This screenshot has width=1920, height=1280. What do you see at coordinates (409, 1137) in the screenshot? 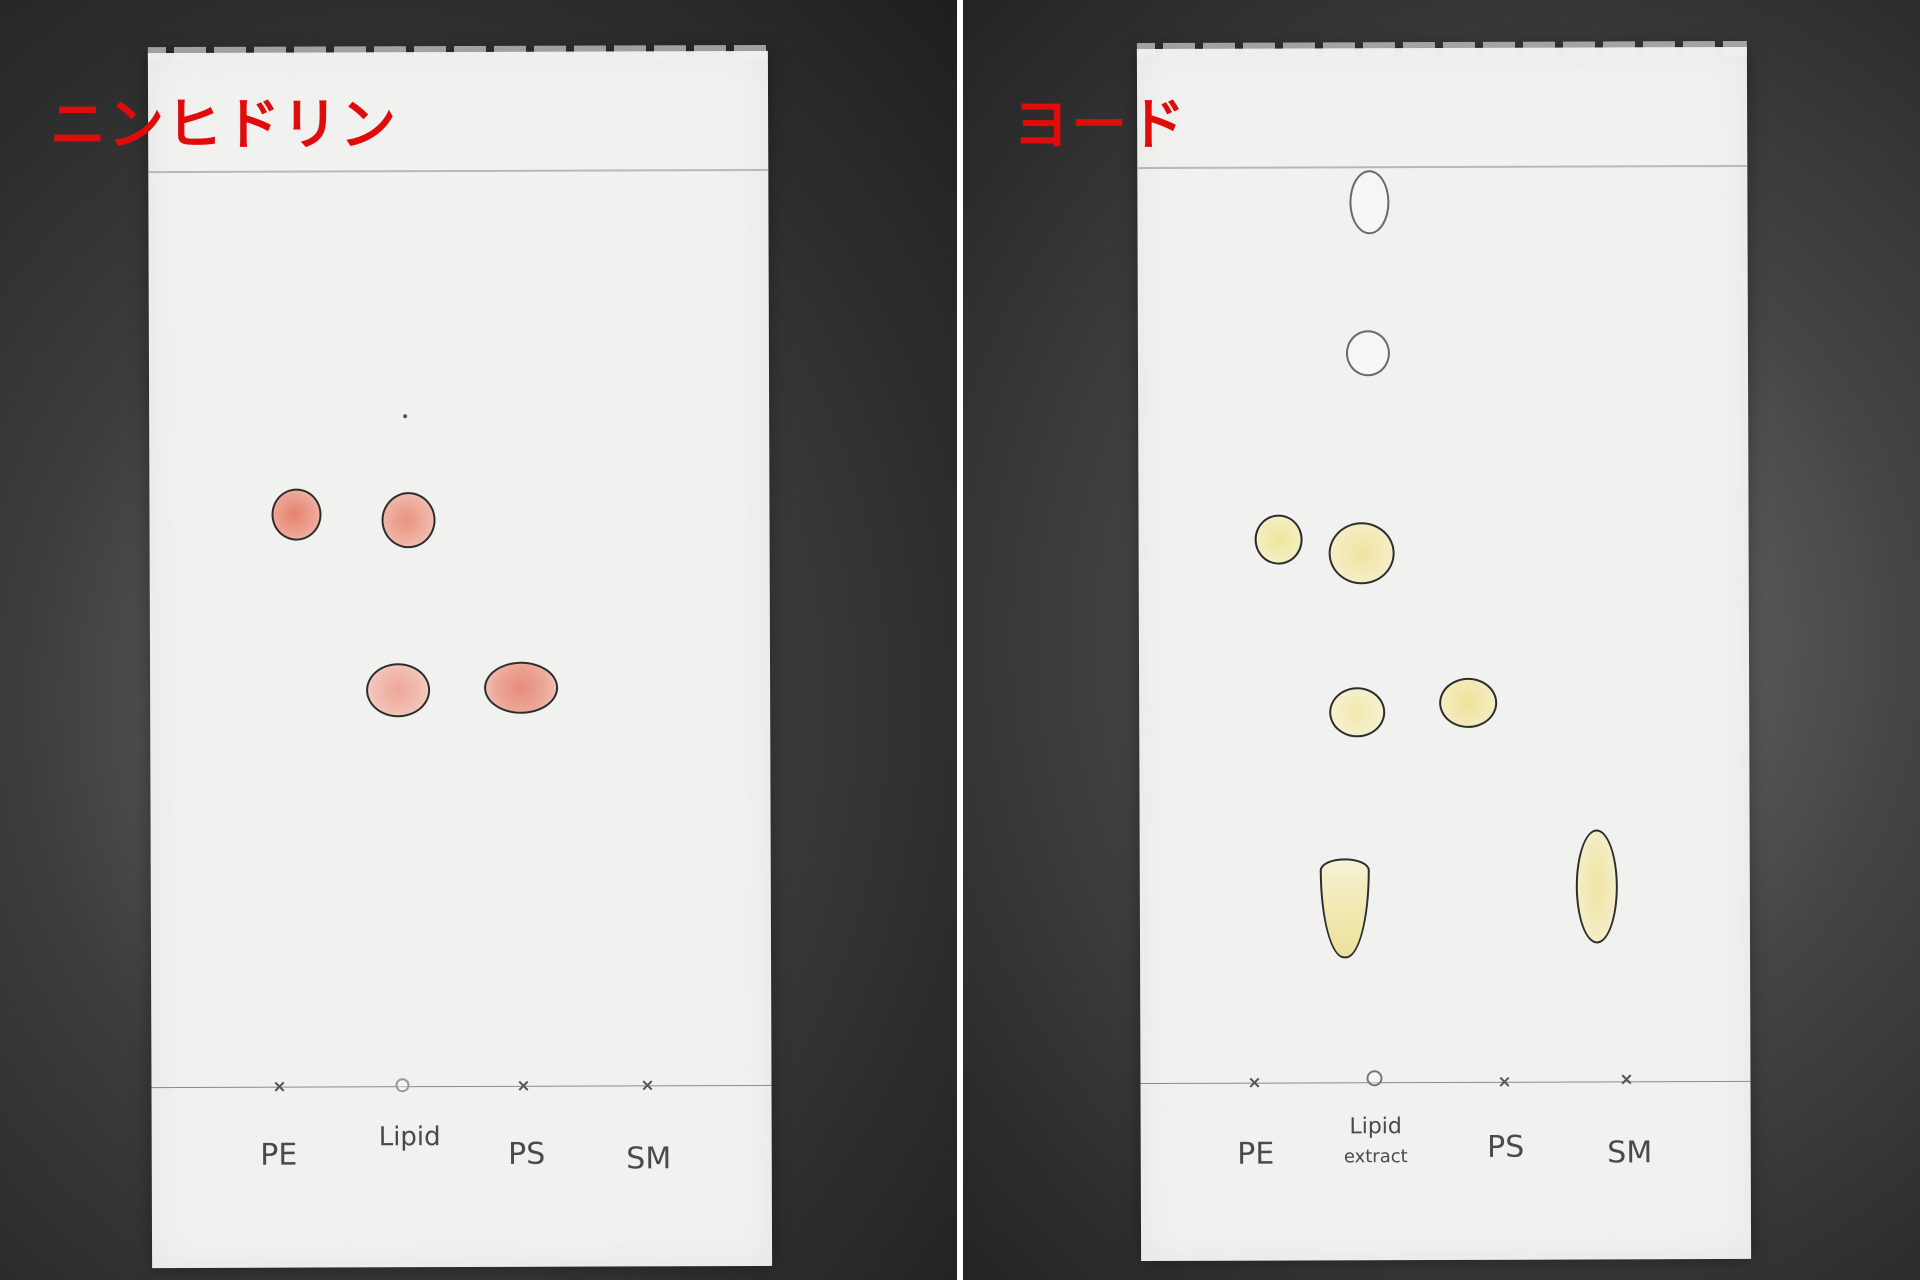
I see `lane-label-lipid: Lipid` at bounding box center [409, 1137].